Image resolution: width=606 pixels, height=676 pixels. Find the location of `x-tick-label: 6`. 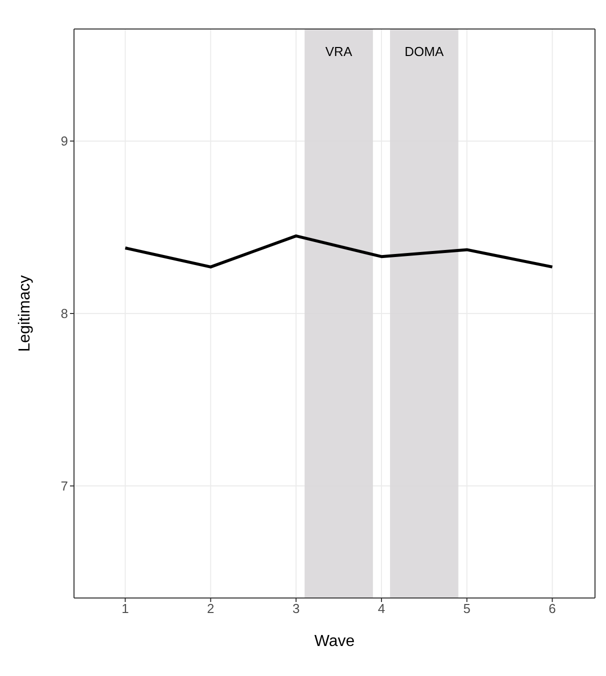

x-tick-label: 6 is located at coordinates (552, 608).